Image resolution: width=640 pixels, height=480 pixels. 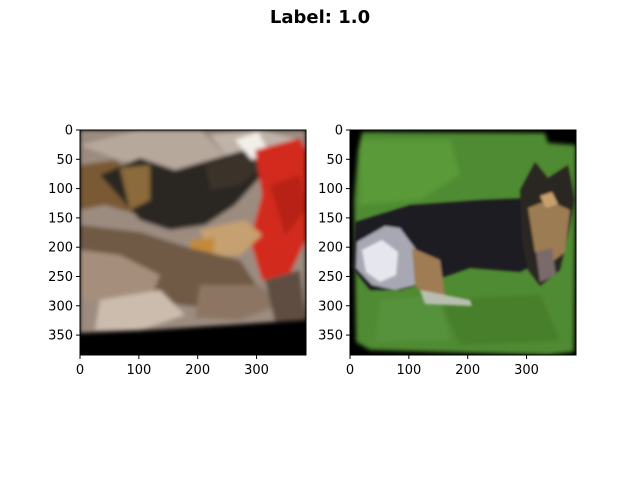 What do you see at coordinates (320, 17) in the screenshot?
I see `figure-title: Label: 1.0` at bounding box center [320, 17].